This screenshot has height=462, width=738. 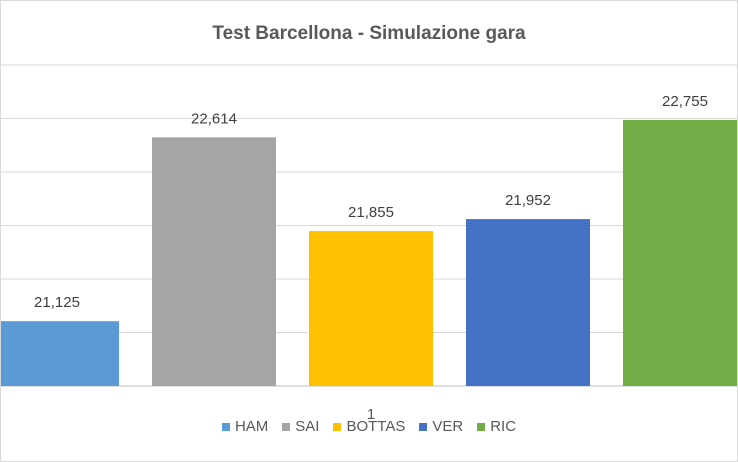 I want to click on bar-sai, so click(x=214, y=261).